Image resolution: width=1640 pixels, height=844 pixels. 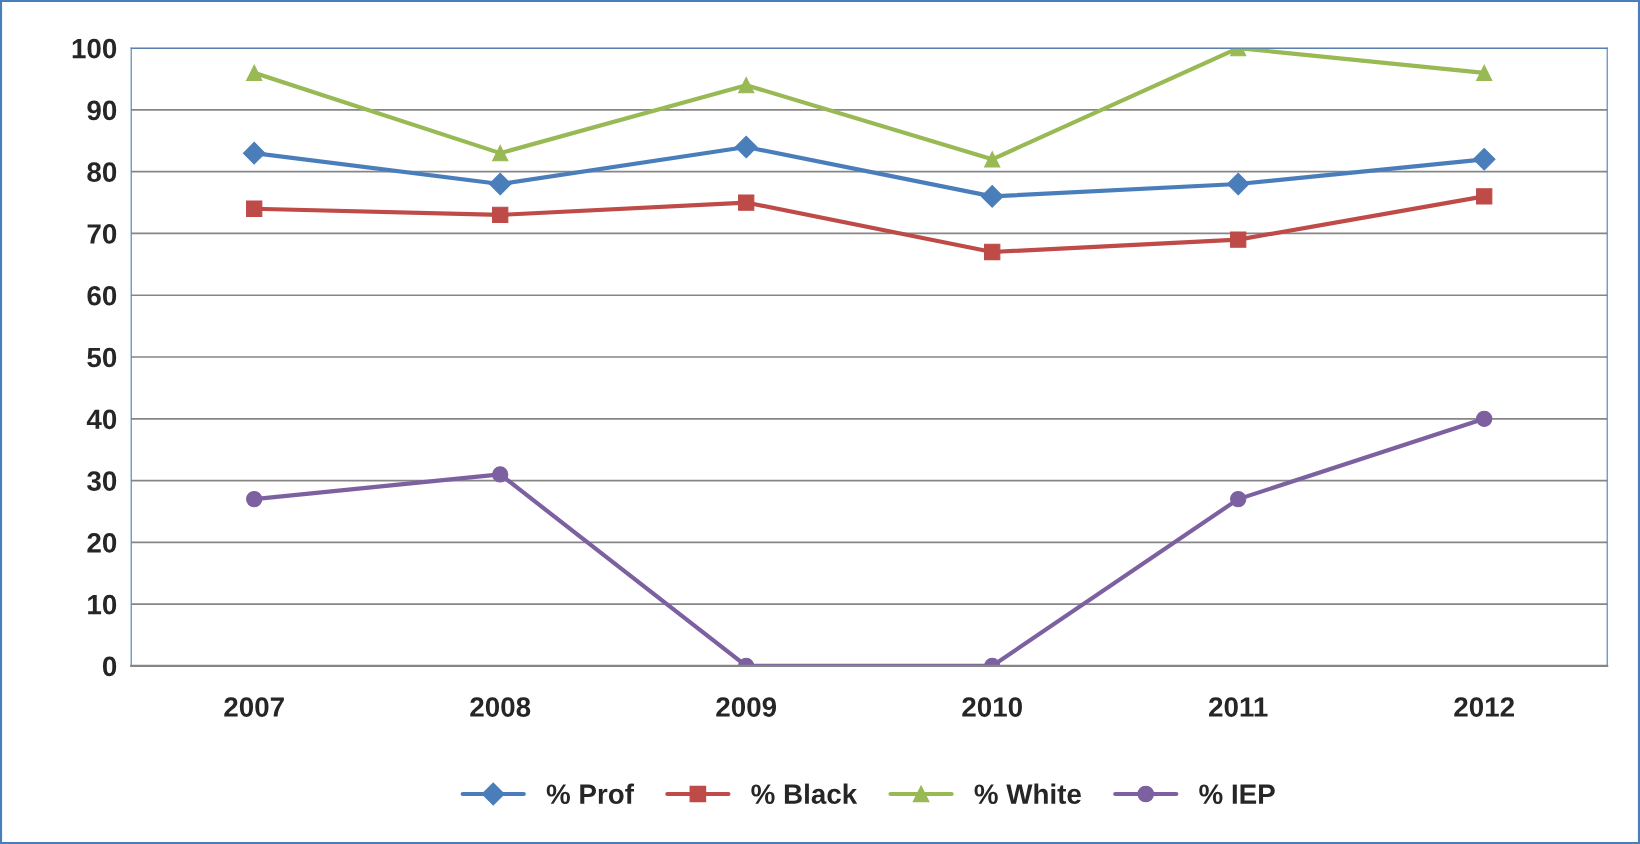 What do you see at coordinates (102, 234) in the screenshot?
I see `y-tick-label: 70` at bounding box center [102, 234].